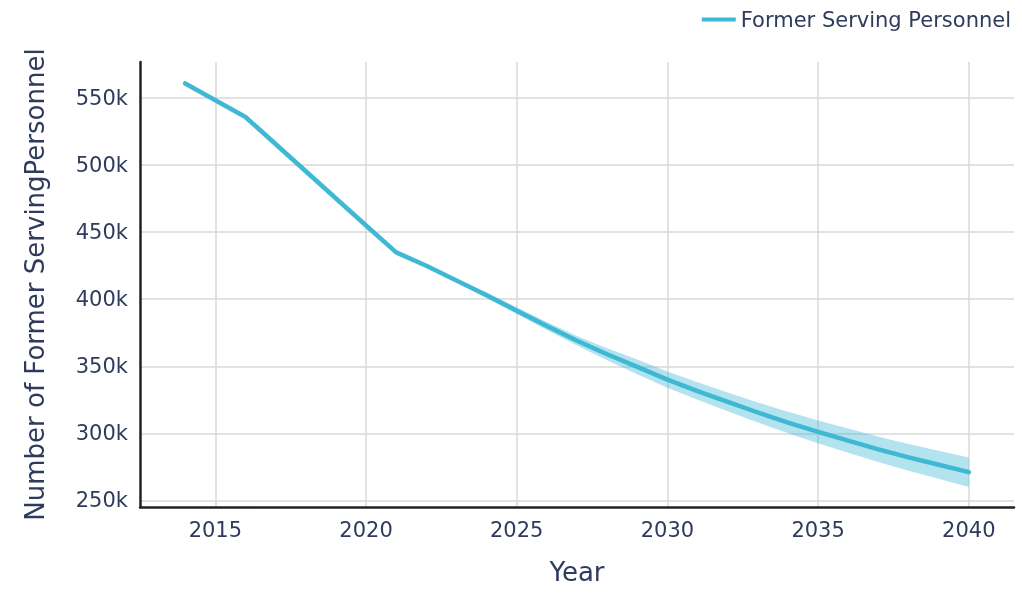  I want to click on y-tick-label: 550k, so click(102, 98).